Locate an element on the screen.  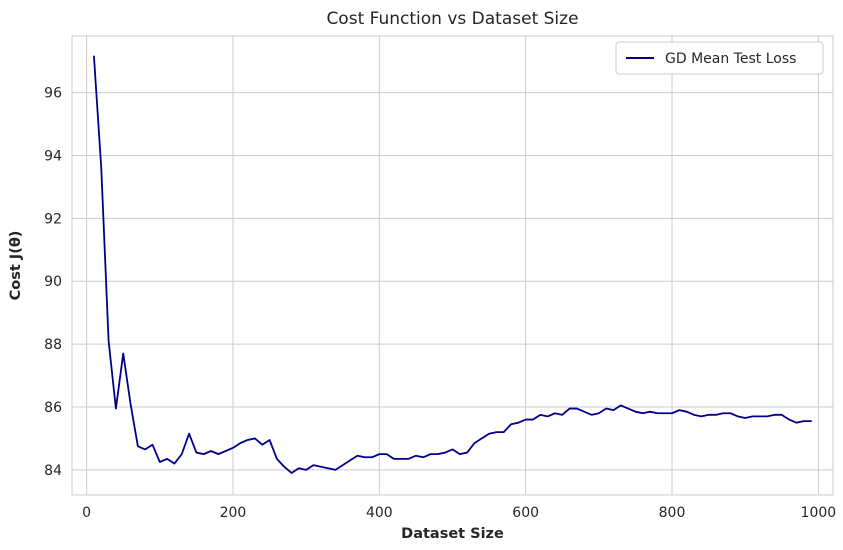
y-tick-label-90: 90 is located at coordinates (53, 282).